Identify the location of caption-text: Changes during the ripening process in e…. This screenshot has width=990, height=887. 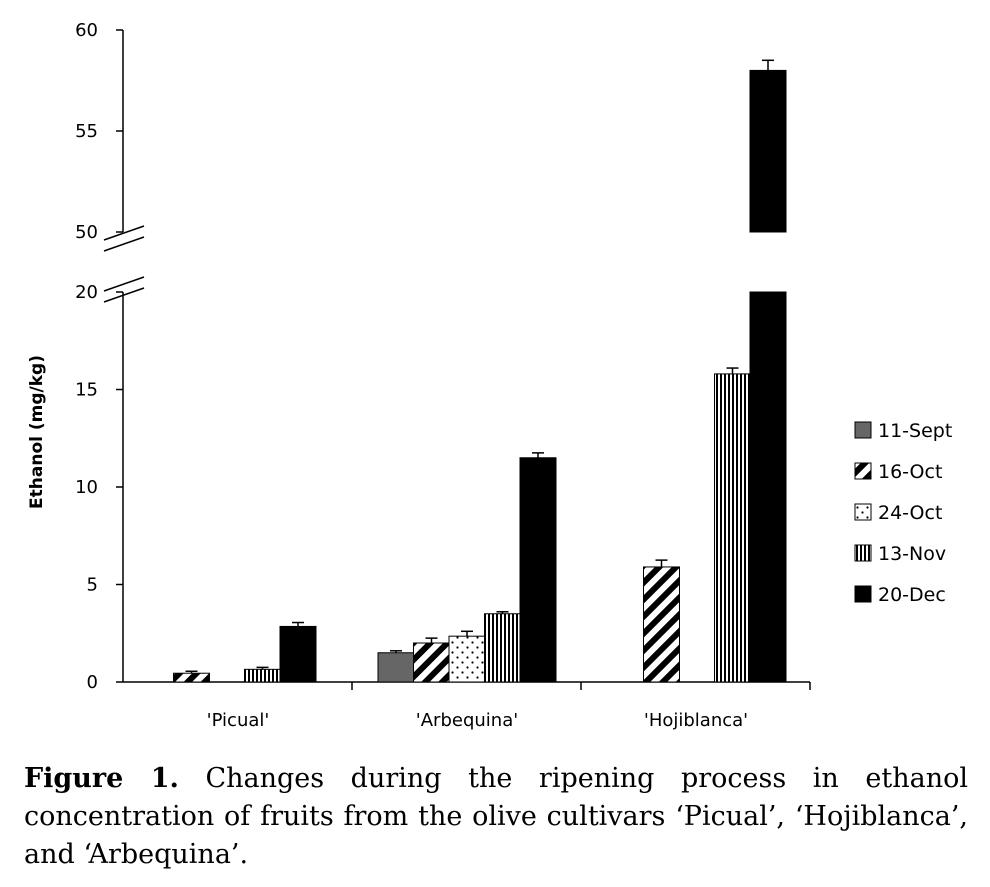
(496, 816).